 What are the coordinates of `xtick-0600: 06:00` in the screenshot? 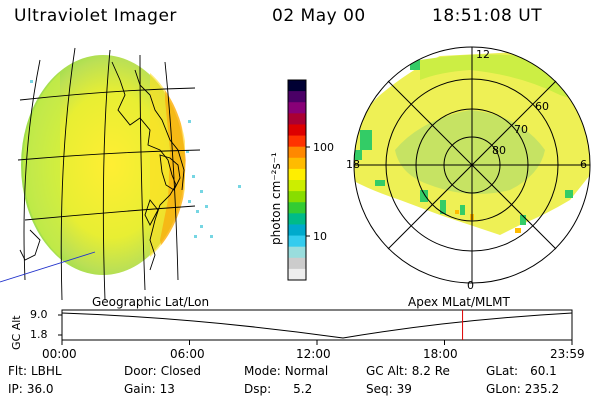 It's located at (187, 354).